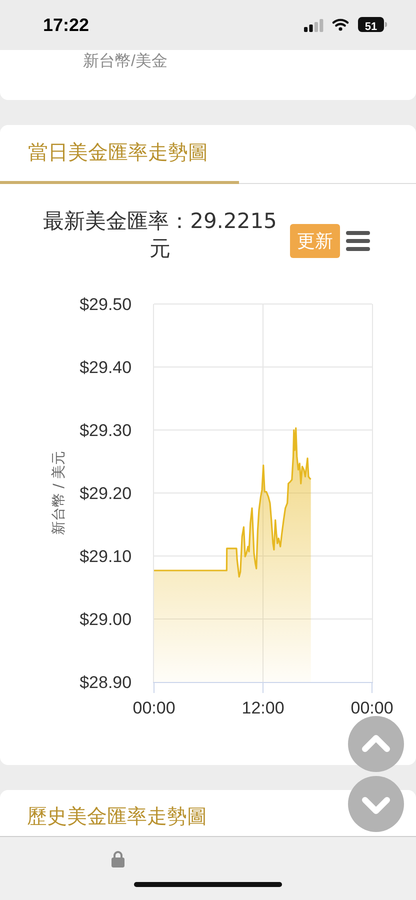 Image resolution: width=416 pixels, height=900 pixels. I want to click on card: 新台幣/美金, so click(208, 75).